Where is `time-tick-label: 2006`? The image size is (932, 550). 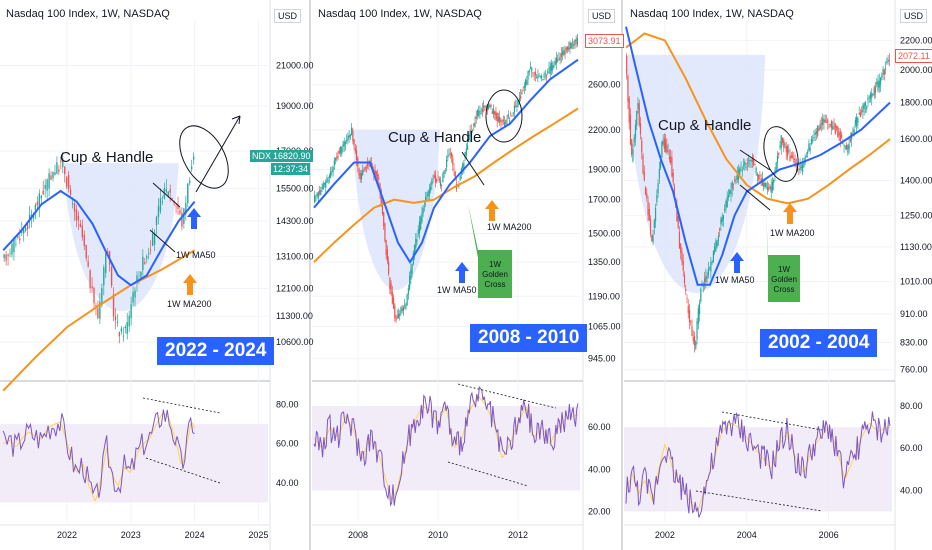 time-tick-label: 2006 is located at coordinates (829, 535).